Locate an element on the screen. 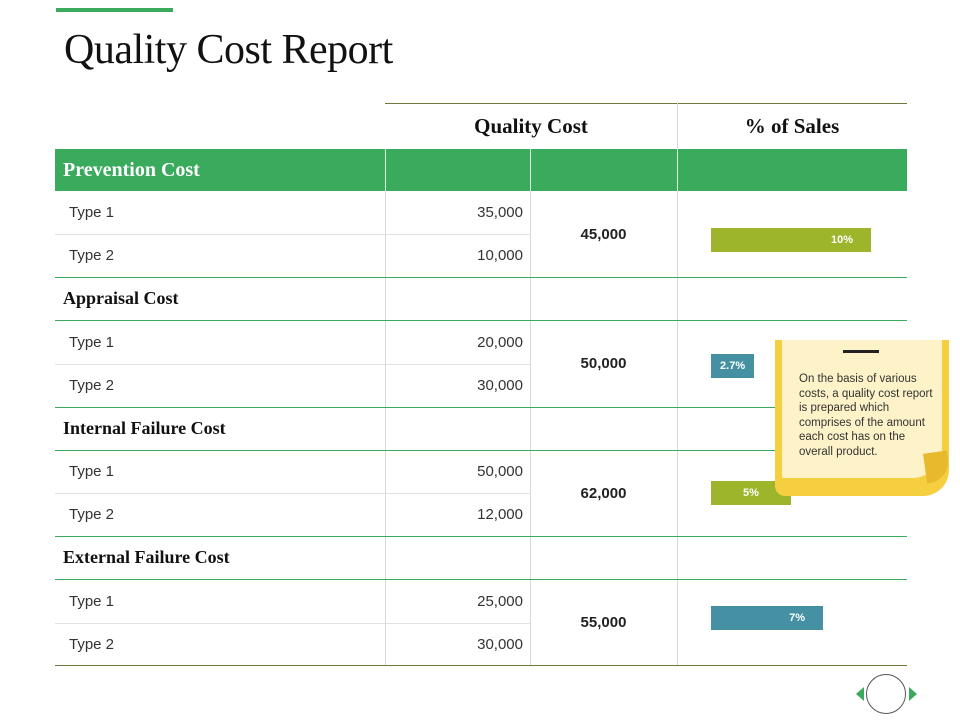 Image resolution: width=960 pixels, height=720 pixels. header-top-rule is located at coordinates (646, 103).